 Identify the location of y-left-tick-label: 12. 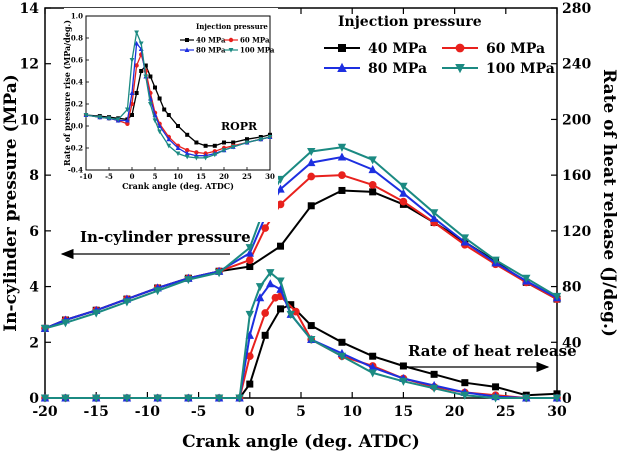
(29, 65).